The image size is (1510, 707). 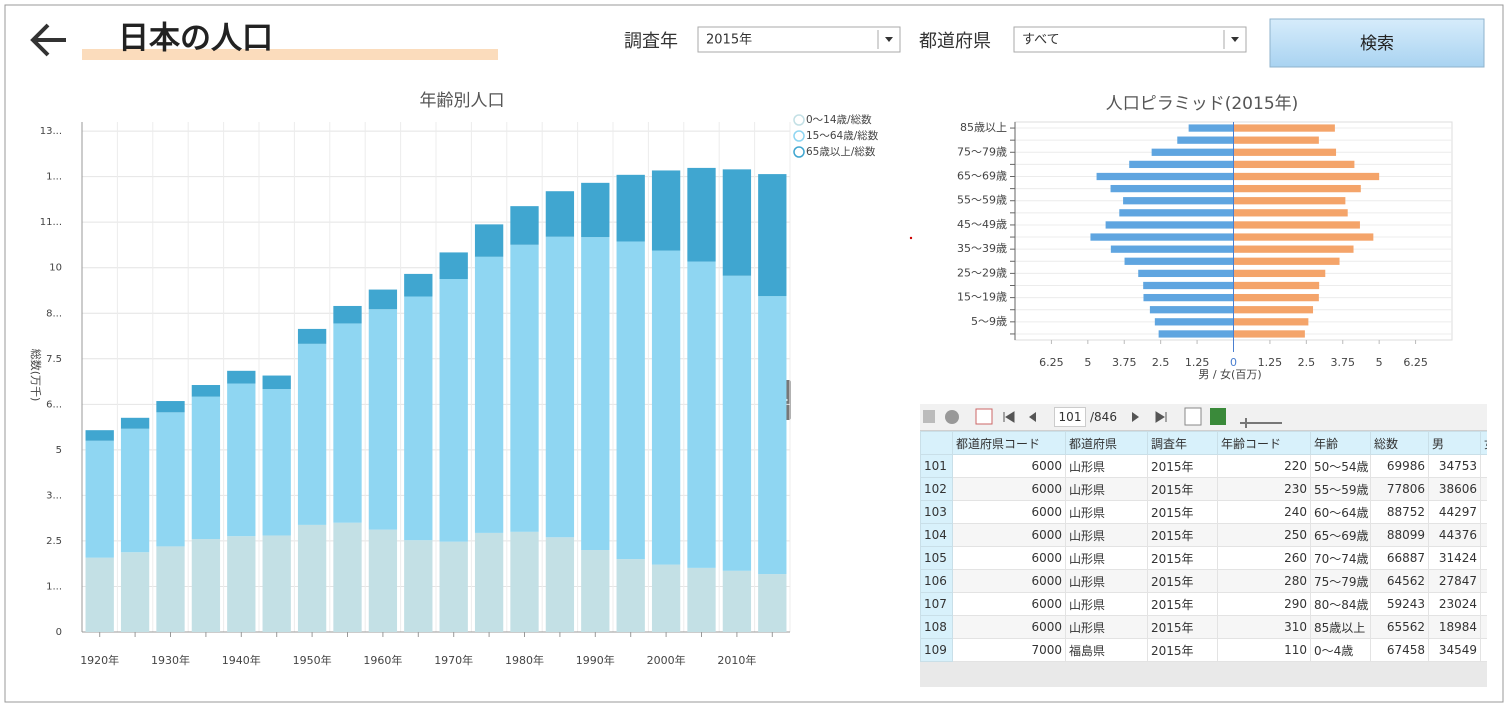 I want to click on zoom-slider, so click(x=1261, y=423).